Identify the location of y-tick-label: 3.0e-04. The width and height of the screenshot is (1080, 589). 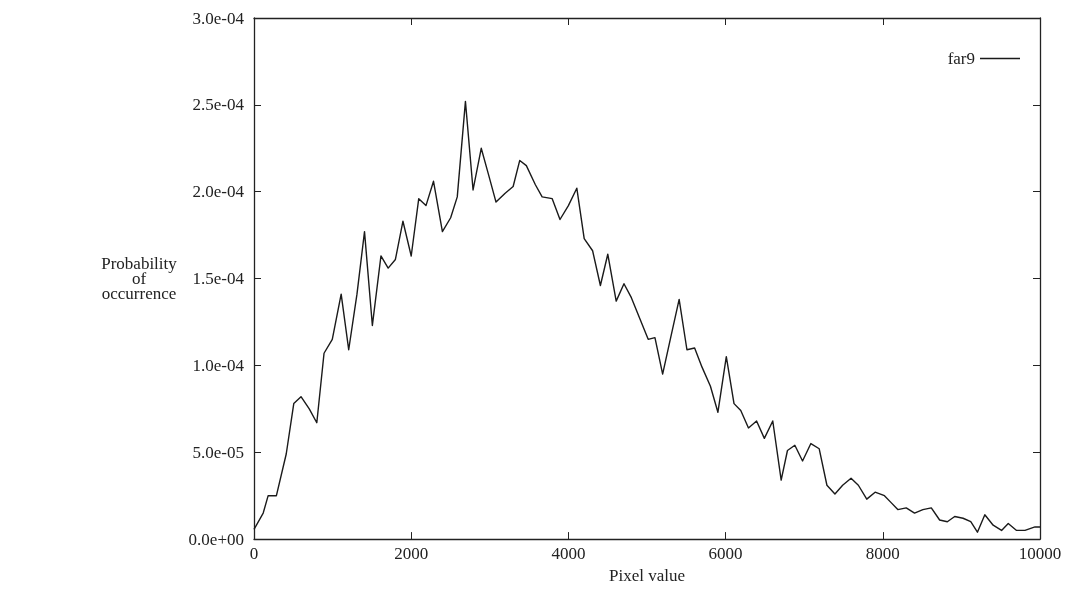
(218, 18).